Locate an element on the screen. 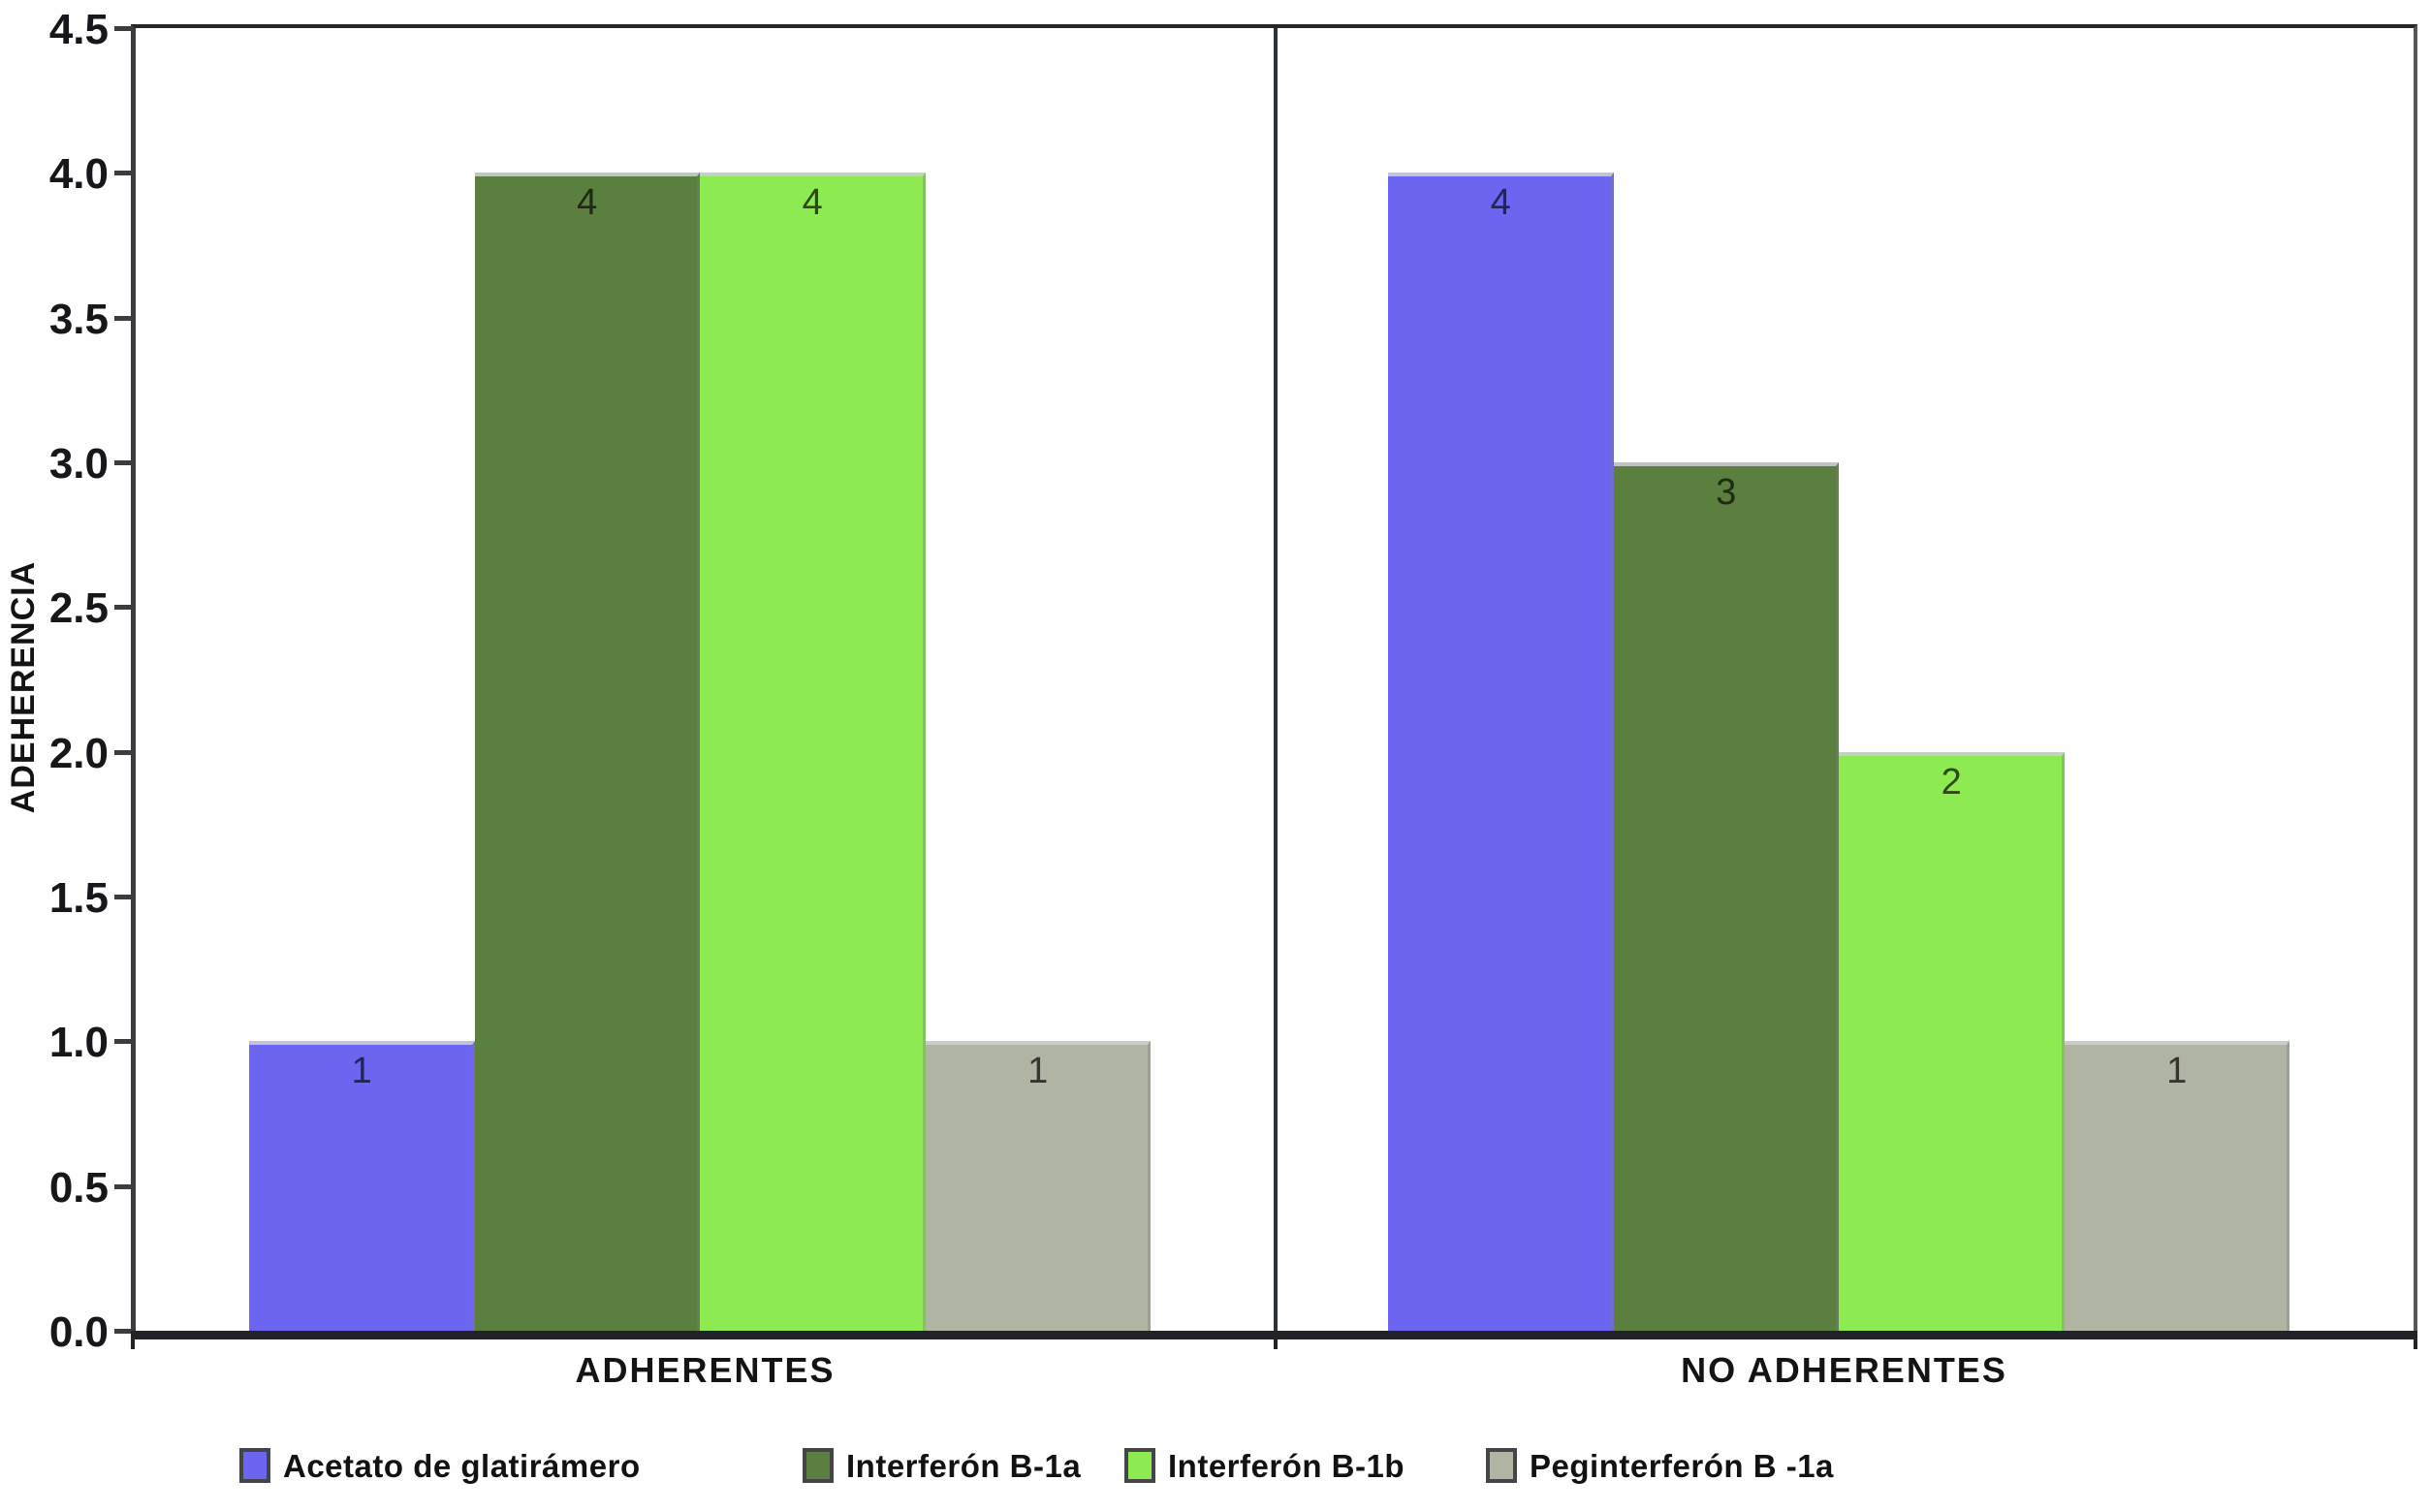 This screenshot has width=2431, height=1512. y-tick-label: 1.0 is located at coordinates (78, 1043).